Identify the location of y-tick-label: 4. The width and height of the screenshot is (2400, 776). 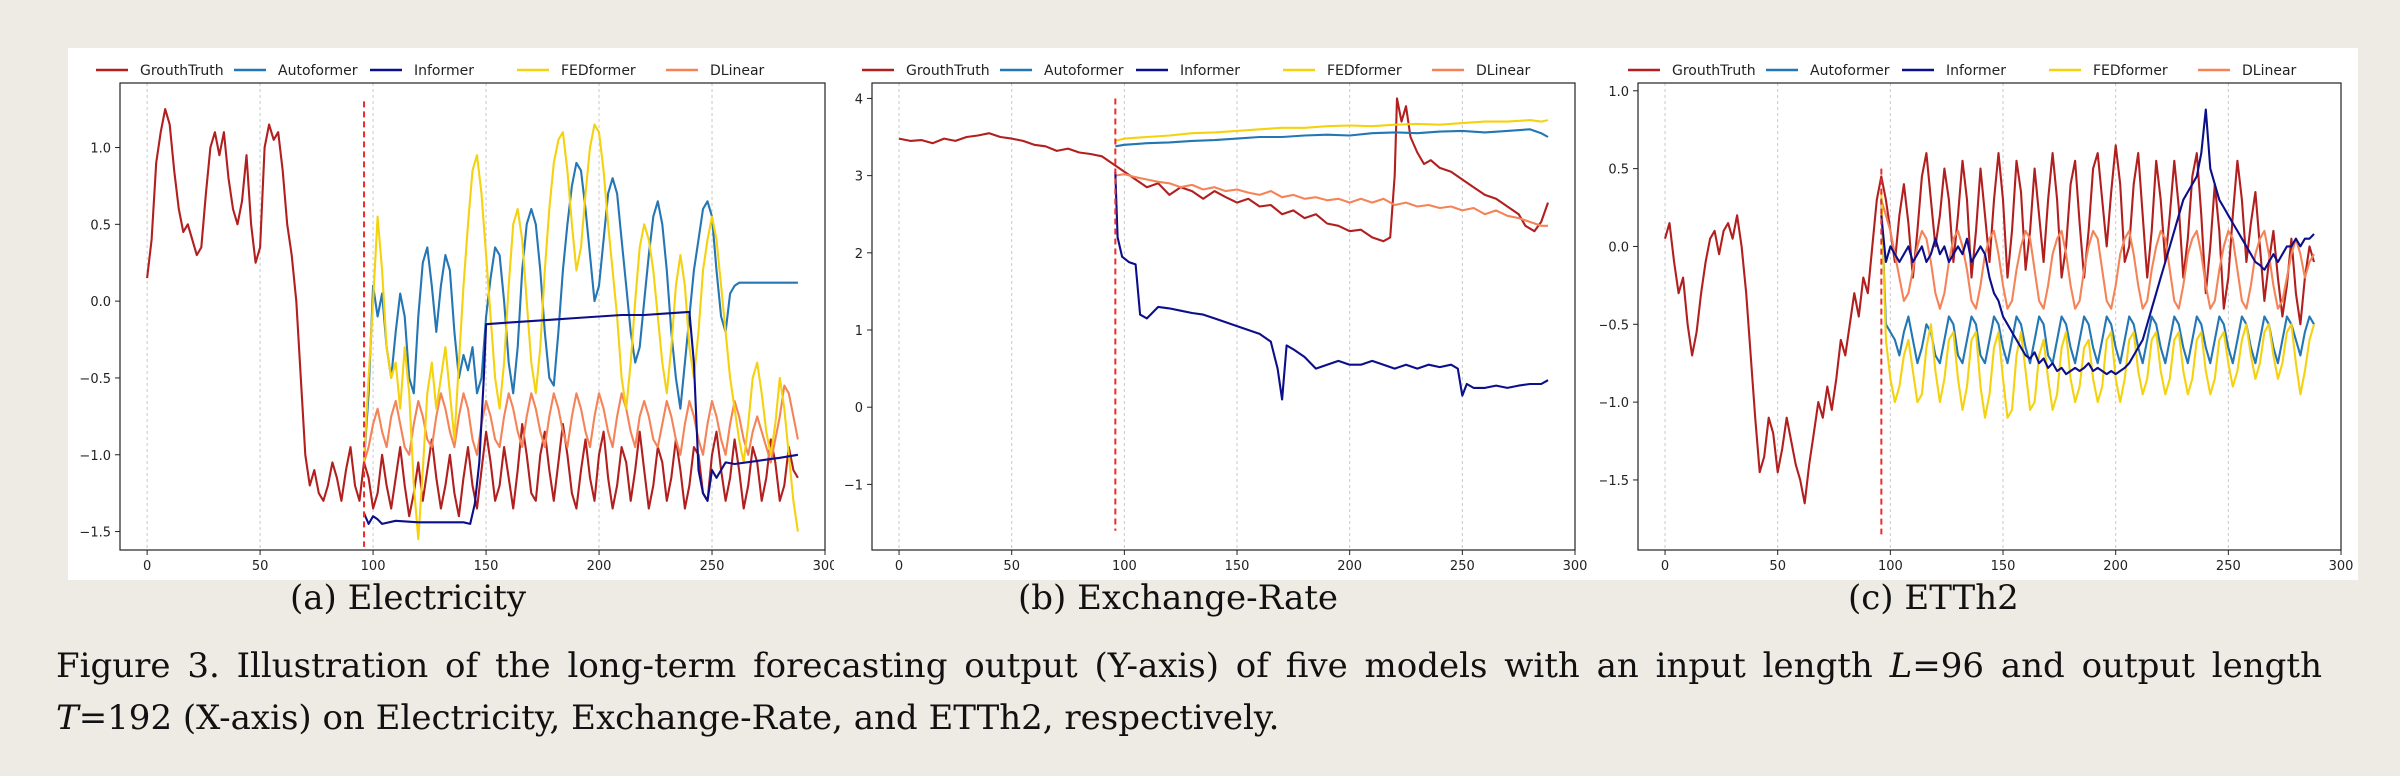
(859, 99).